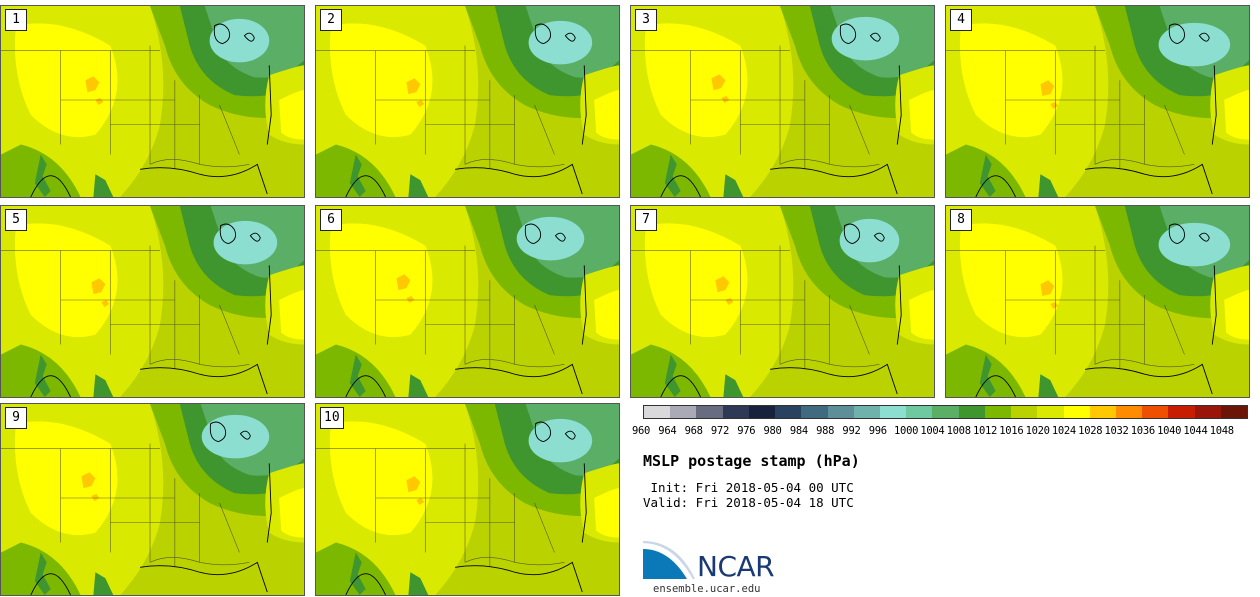 The image size is (1260, 597). What do you see at coordinates (772, 431) in the screenshot?
I see `colorbar-tick-label: 980` at bounding box center [772, 431].